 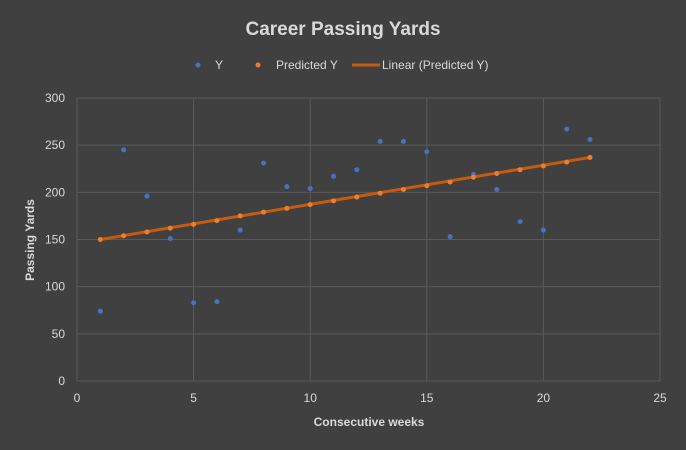 What do you see at coordinates (61, 381) in the screenshot?
I see `y-tick-label: 0` at bounding box center [61, 381].